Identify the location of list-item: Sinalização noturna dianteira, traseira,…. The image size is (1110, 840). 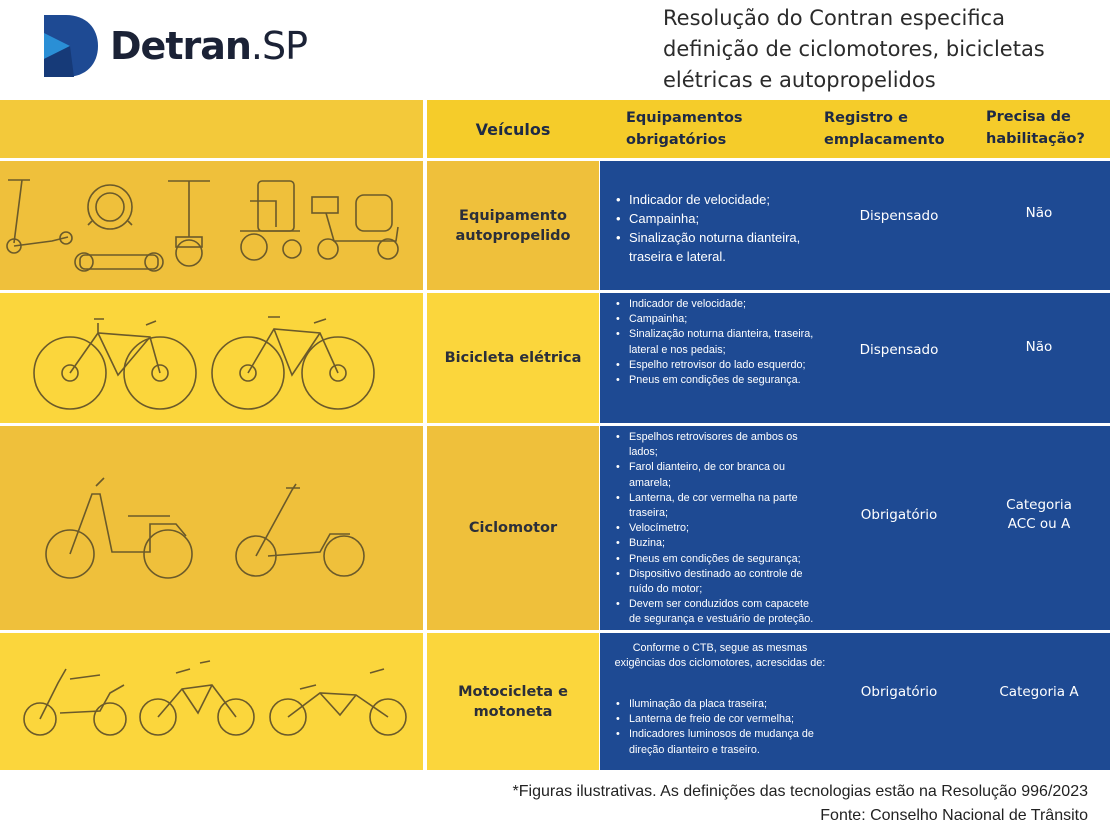
(719, 342).